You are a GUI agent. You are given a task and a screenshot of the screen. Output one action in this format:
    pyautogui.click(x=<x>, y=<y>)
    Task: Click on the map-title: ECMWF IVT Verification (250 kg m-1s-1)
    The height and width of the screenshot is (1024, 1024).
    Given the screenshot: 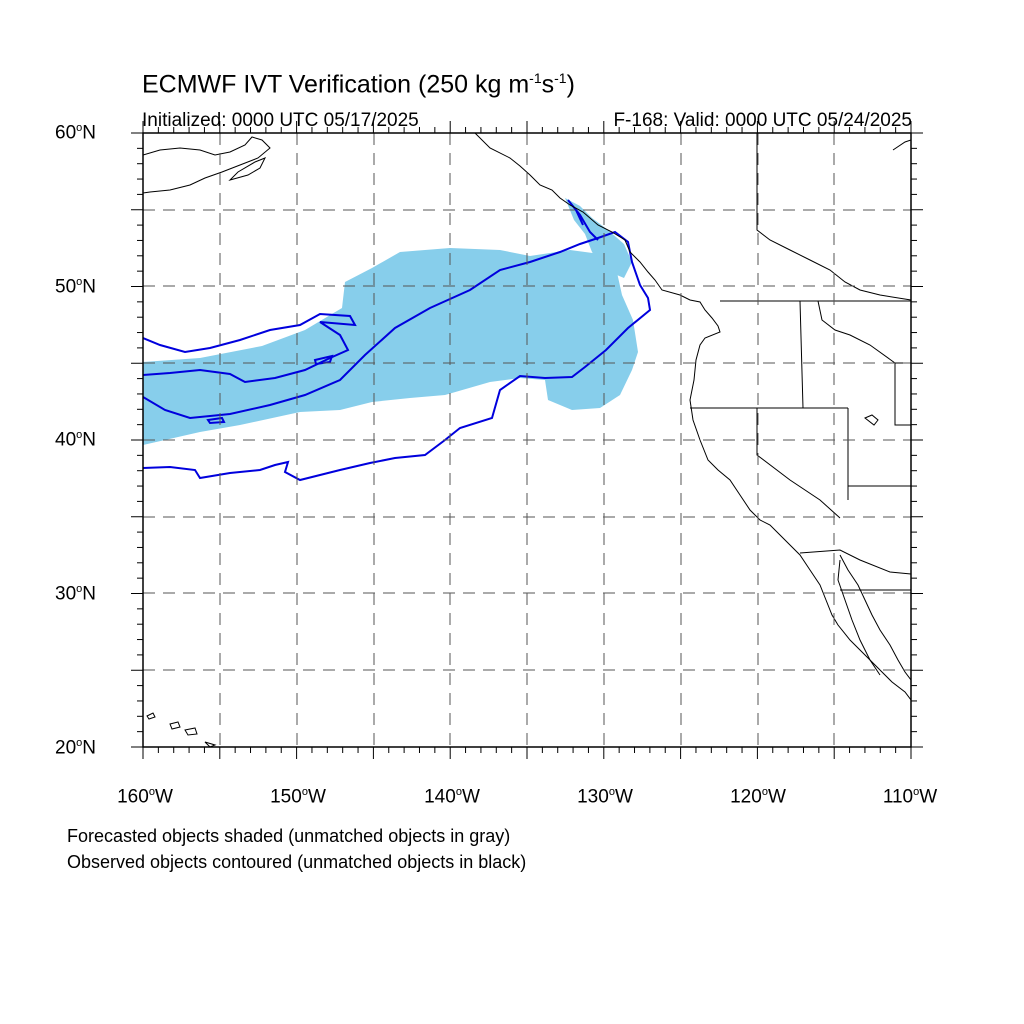 What is the action you would take?
    pyautogui.click(x=358, y=84)
    